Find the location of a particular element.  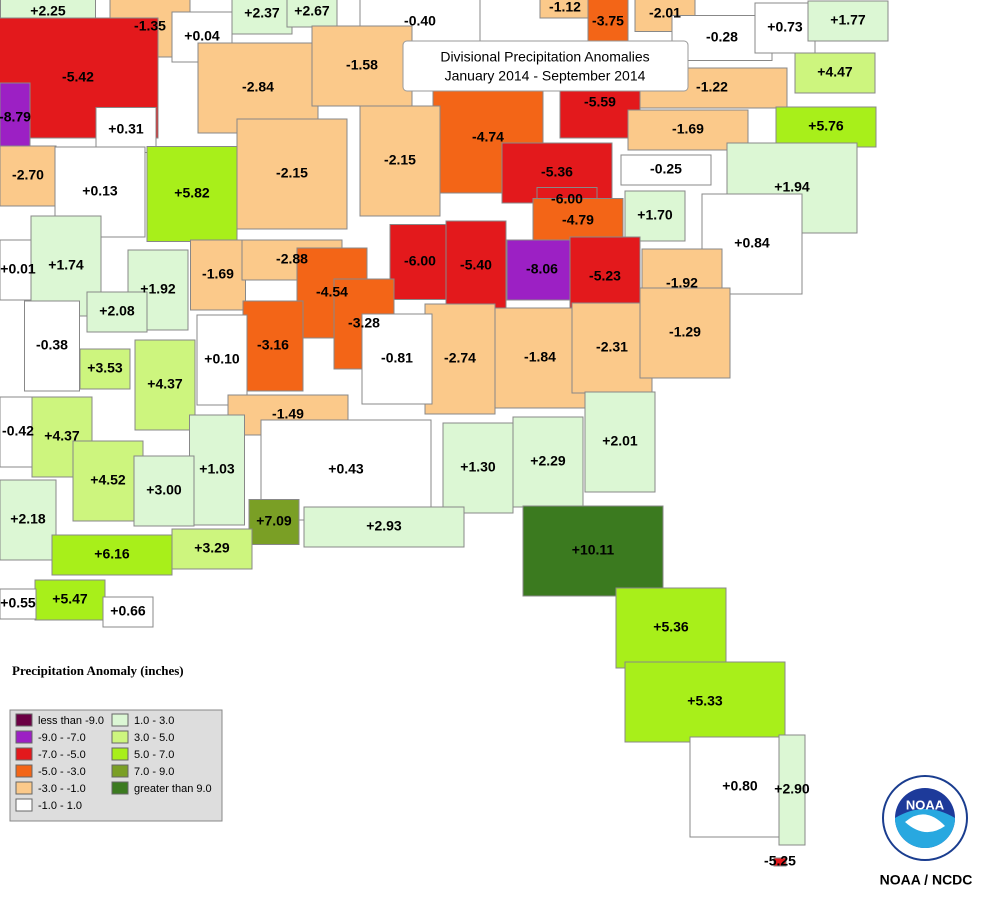

division-label: +2.08 is located at coordinates (117, 311).